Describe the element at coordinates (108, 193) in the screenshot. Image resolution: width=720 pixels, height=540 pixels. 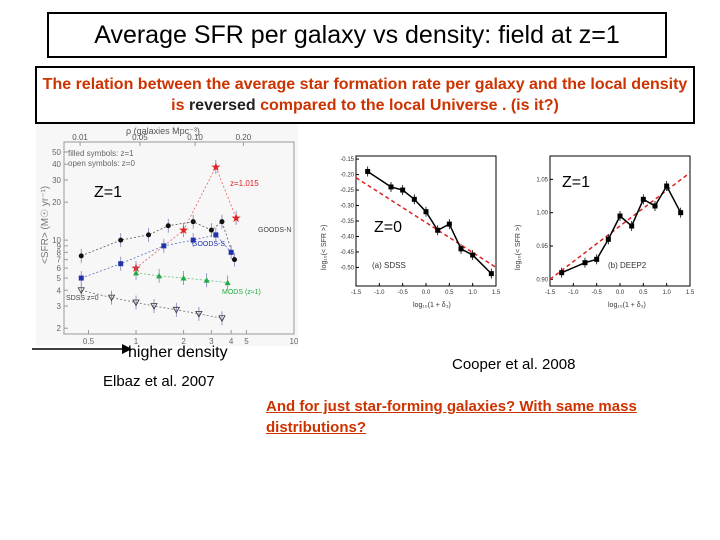
I see `elbaz-z1-label: Z=1` at that location.